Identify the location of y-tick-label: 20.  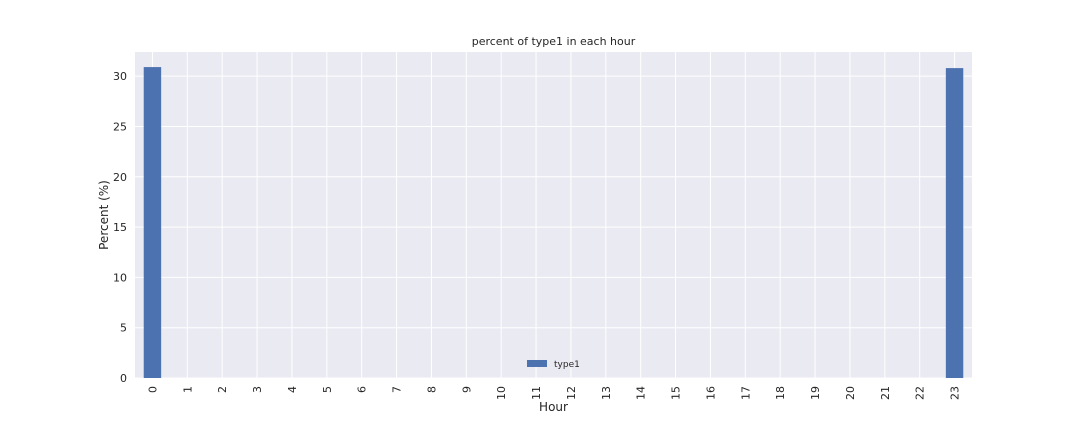
(120, 177).